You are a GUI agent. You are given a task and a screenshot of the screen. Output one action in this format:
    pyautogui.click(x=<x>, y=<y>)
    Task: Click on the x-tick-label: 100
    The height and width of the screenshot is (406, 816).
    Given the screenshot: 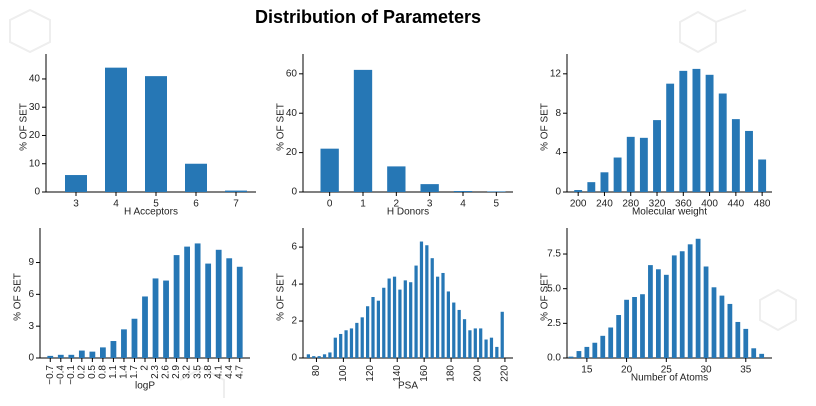 What is the action you would take?
    pyautogui.click(x=343, y=373)
    